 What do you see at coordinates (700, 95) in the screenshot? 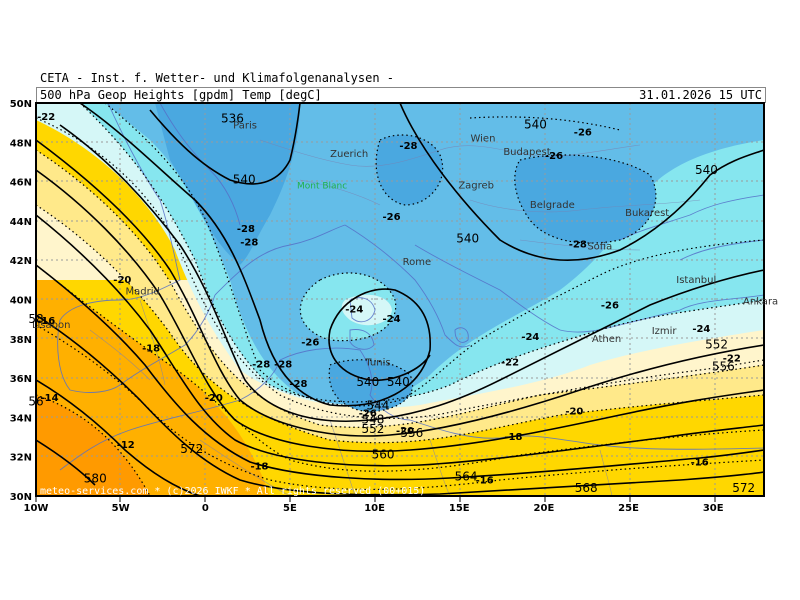
I see `valid-time-label: 31.01.2026 15 UTC` at bounding box center [700, 95].